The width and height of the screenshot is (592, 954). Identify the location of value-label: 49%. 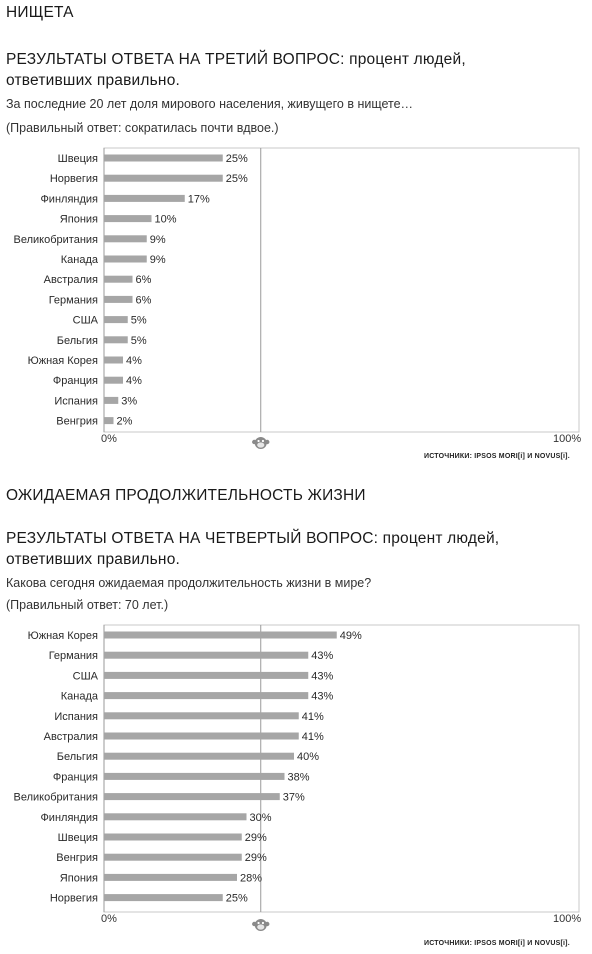
(351, 636).